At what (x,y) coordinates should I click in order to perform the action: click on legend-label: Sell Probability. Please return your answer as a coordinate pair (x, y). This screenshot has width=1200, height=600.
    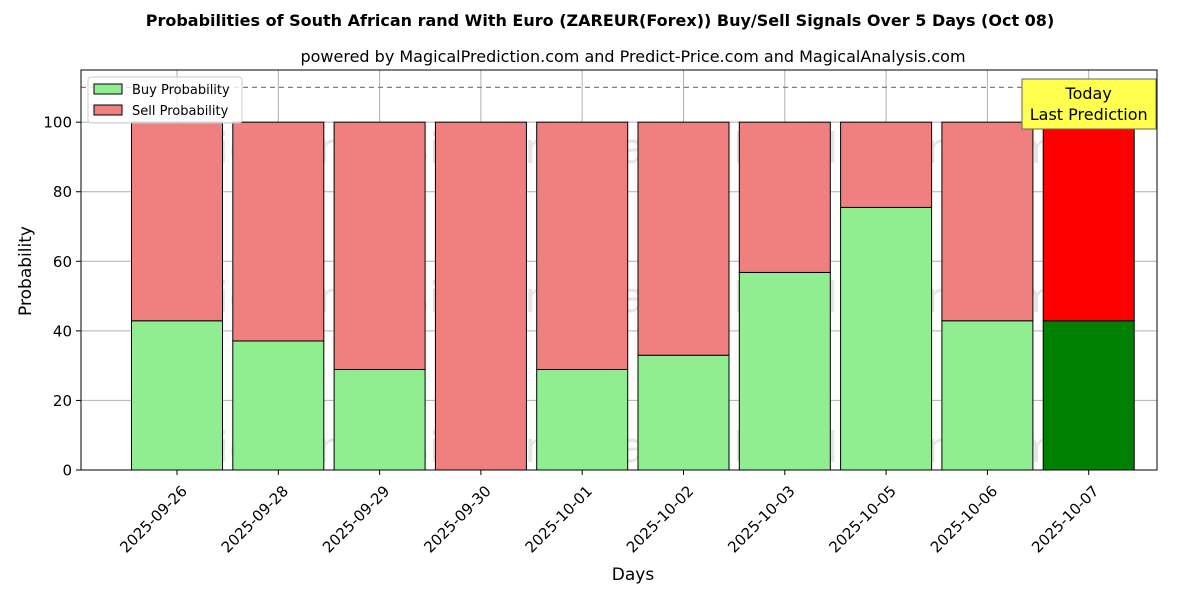
    Looking at the image, I should click on (180, 111).